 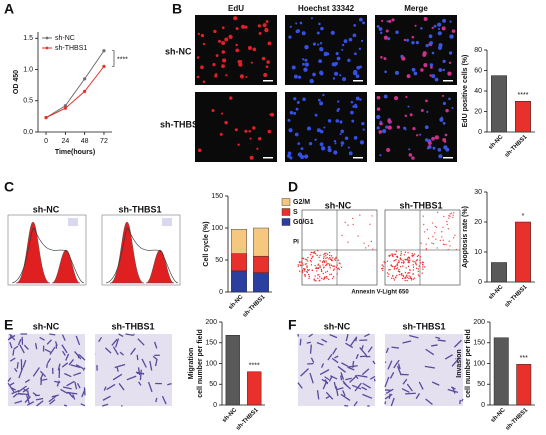 I want to click on sample-label: sh-THBS1, so click(x=423, y=326).